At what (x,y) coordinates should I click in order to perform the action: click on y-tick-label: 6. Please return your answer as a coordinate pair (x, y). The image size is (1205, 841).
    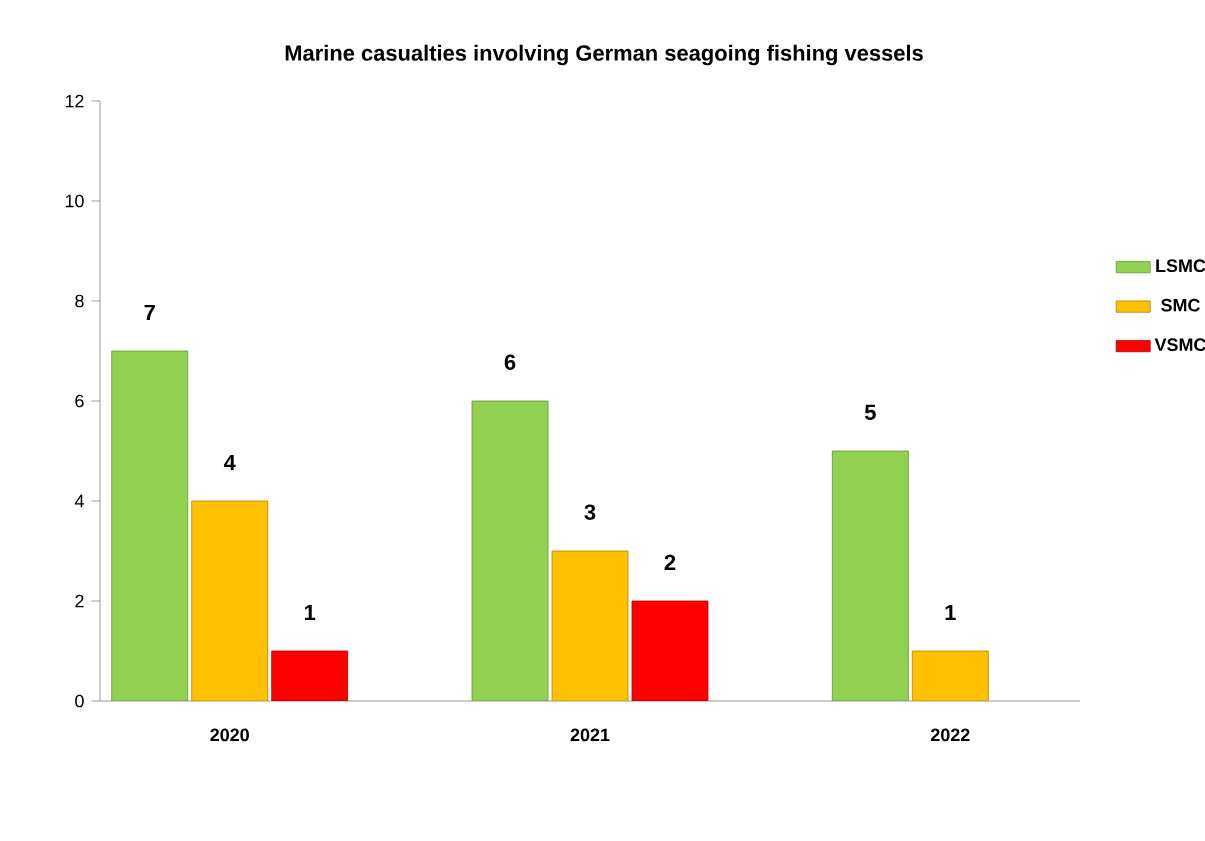
    Looking at the image, I should click on (79, 401).